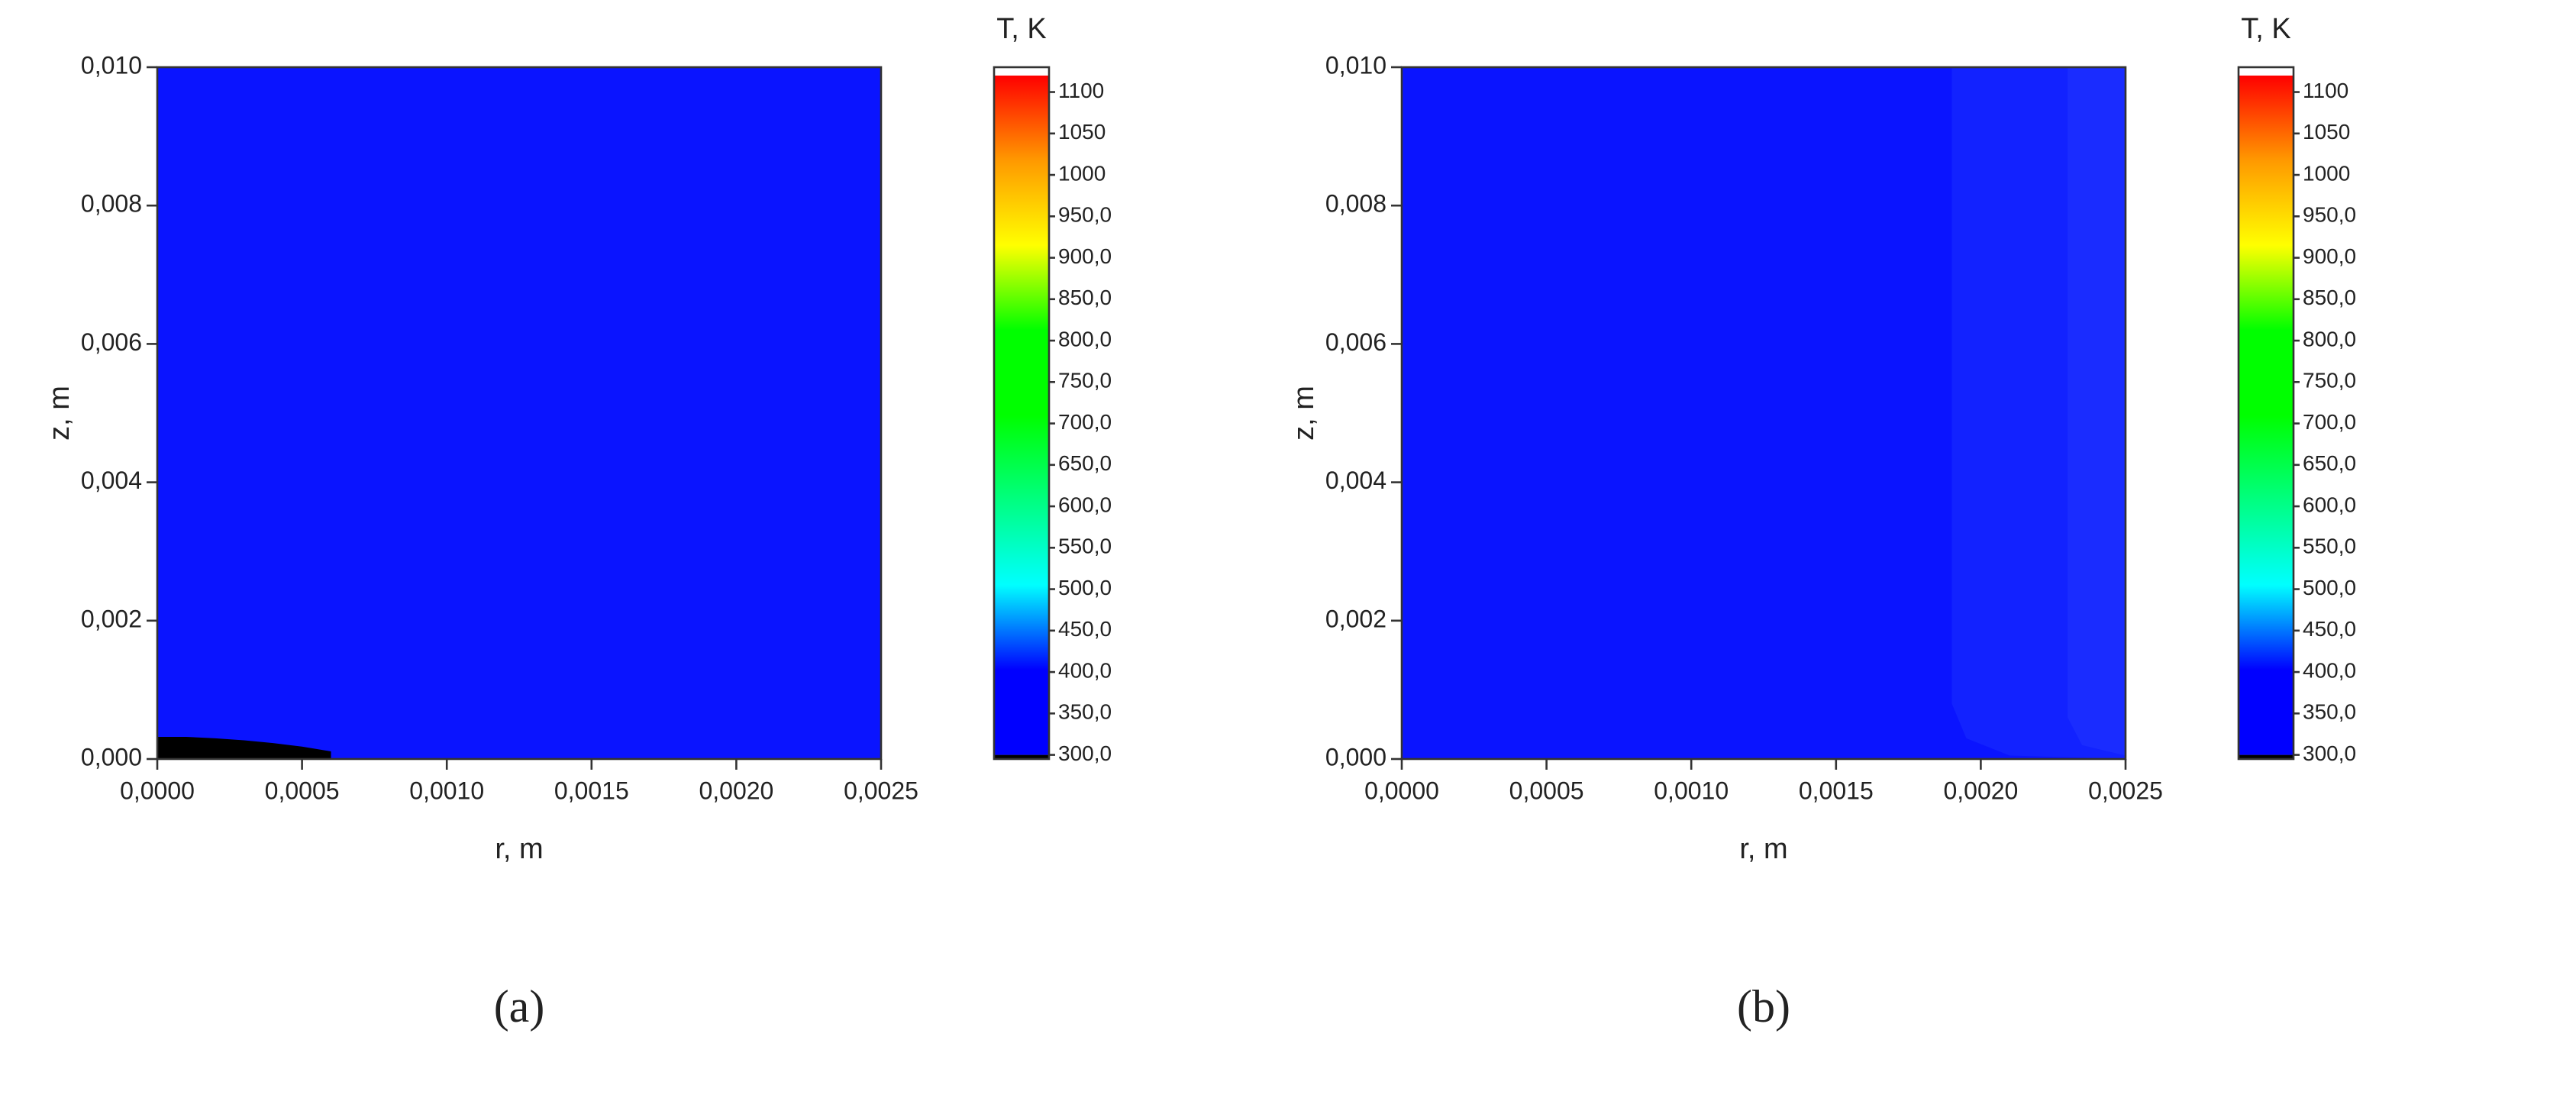 The height and width of the screenshot is (1095, 2576). I want to click on panel-caption: (b), so click(1763, 1006).